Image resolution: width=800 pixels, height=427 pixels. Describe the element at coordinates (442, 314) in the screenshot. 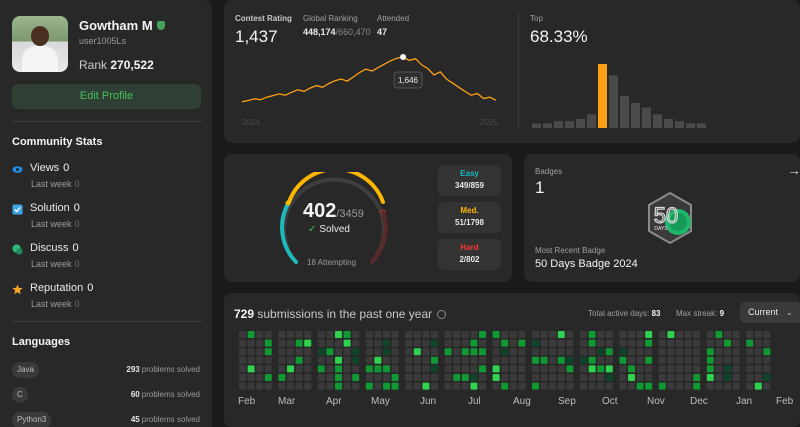

I see `info-icon` at that location.